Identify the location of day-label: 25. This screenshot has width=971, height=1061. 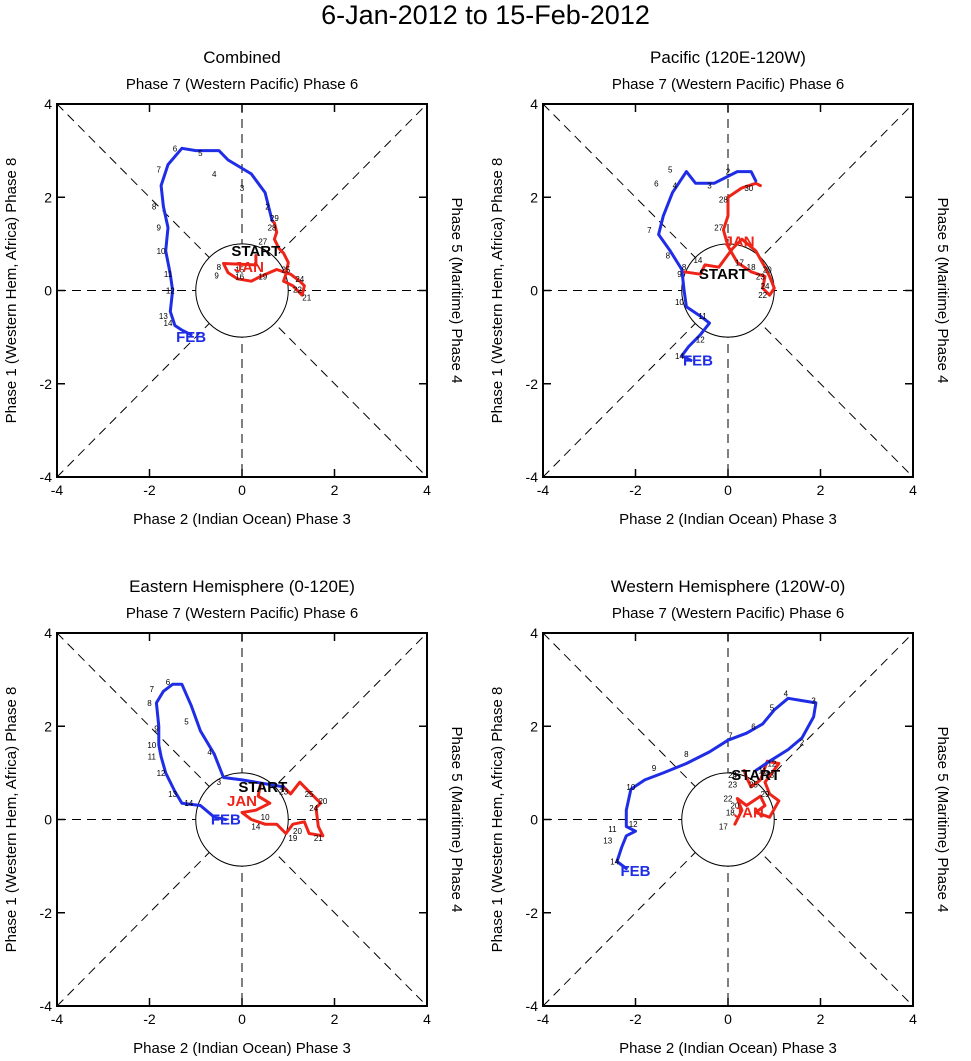
(285, 270).